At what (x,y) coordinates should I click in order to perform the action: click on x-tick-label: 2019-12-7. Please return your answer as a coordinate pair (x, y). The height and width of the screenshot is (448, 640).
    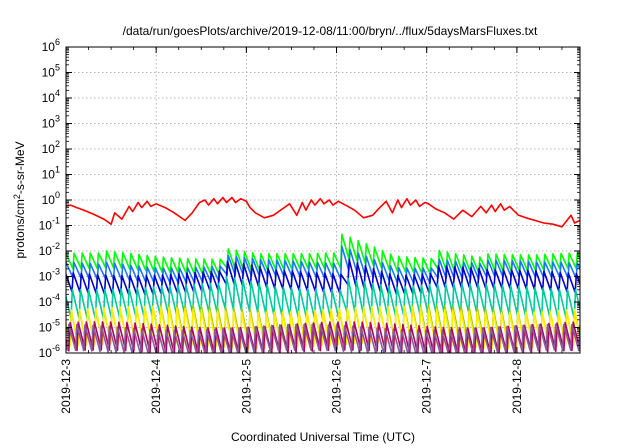
    Looking at the image, I should click on (427, 386).